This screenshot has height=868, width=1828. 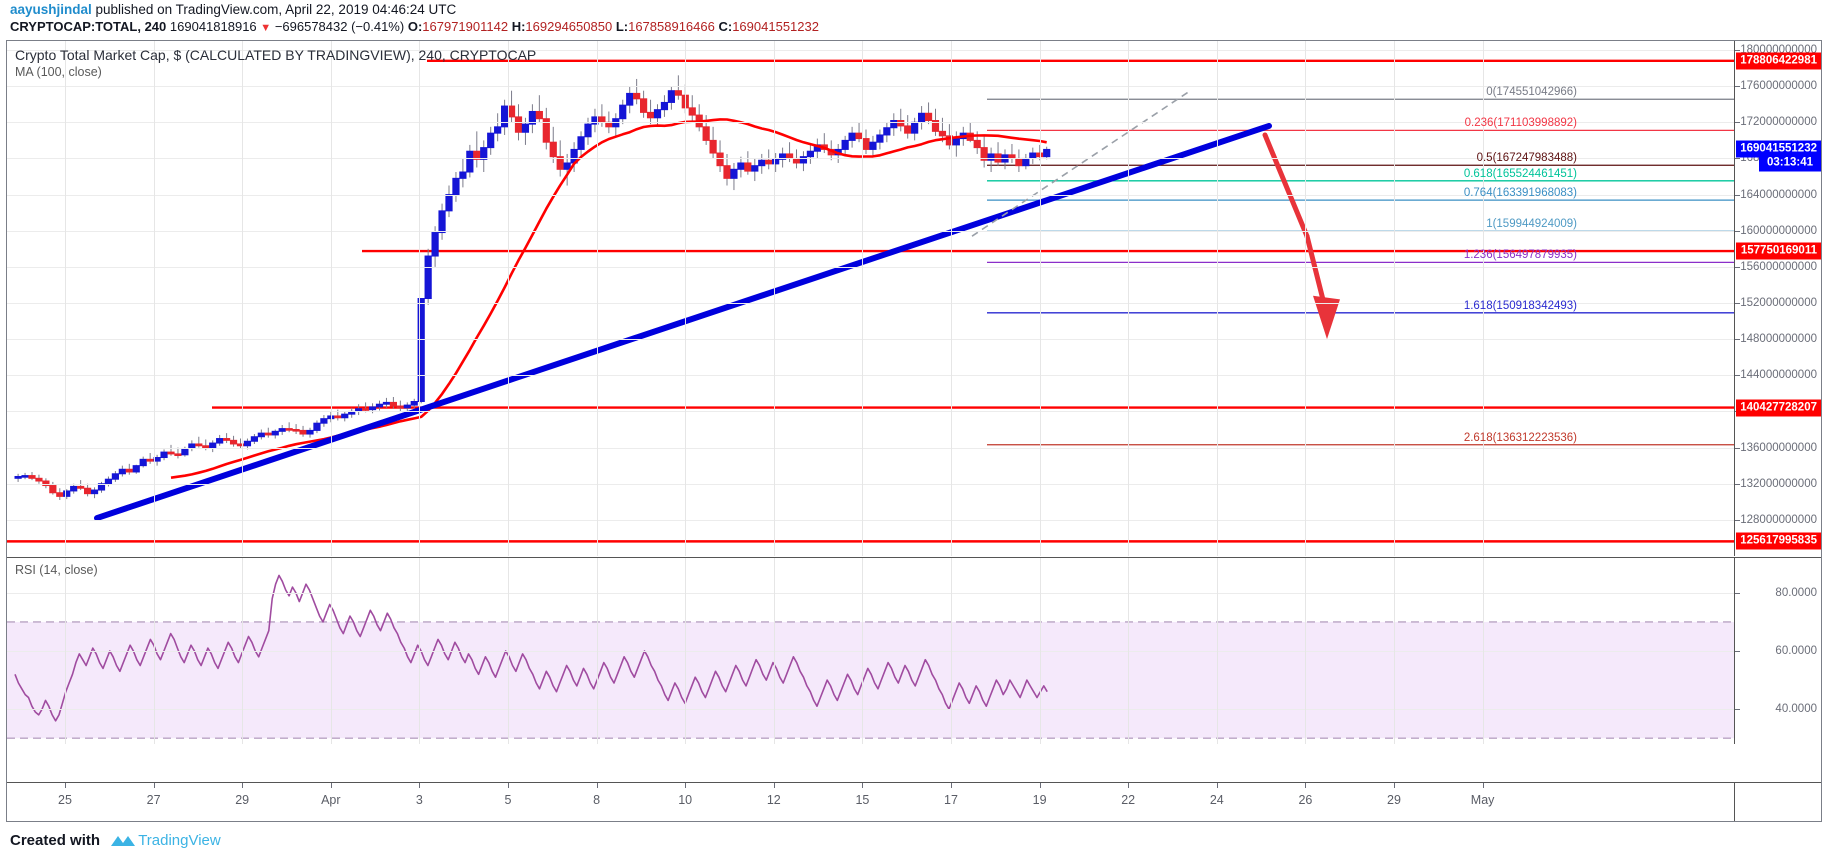 I want to click on fib-level-label: 1.236(156497879935), so click(x=1520, y=255).